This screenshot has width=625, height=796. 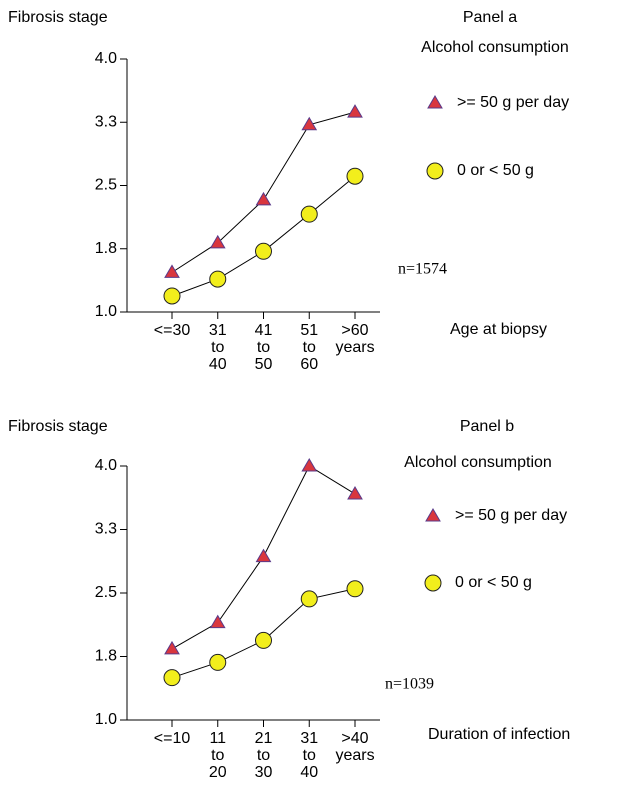 I want to click on x-tick-label: >40 years, so click(x=355, y=747).